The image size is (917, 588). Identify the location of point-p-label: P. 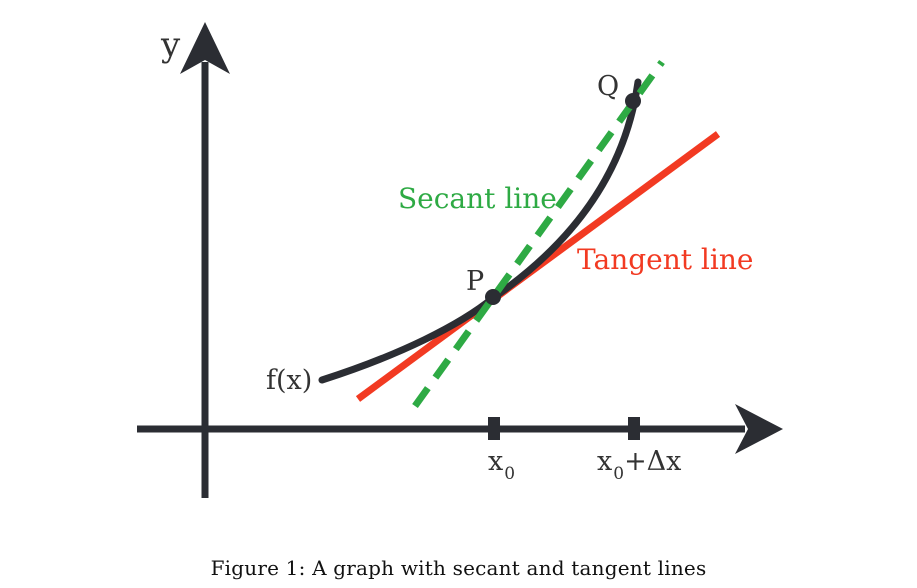
(475, 281).